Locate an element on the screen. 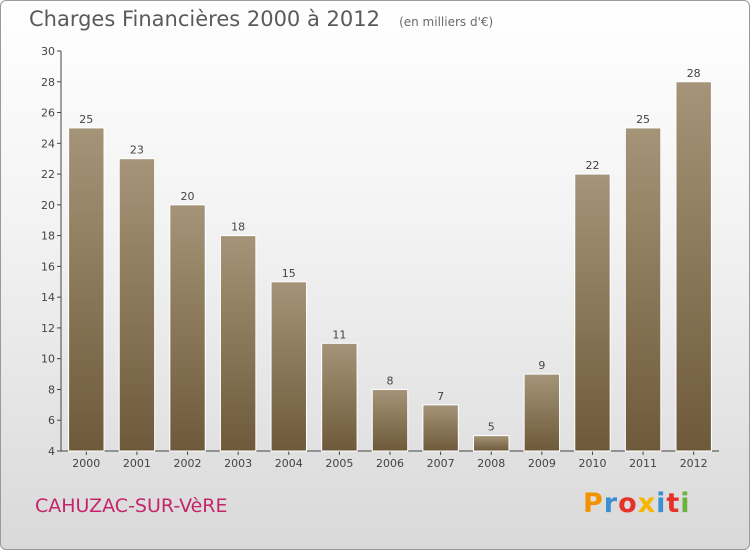  y-tick-label: 8 is located at coordinates (51, 389).